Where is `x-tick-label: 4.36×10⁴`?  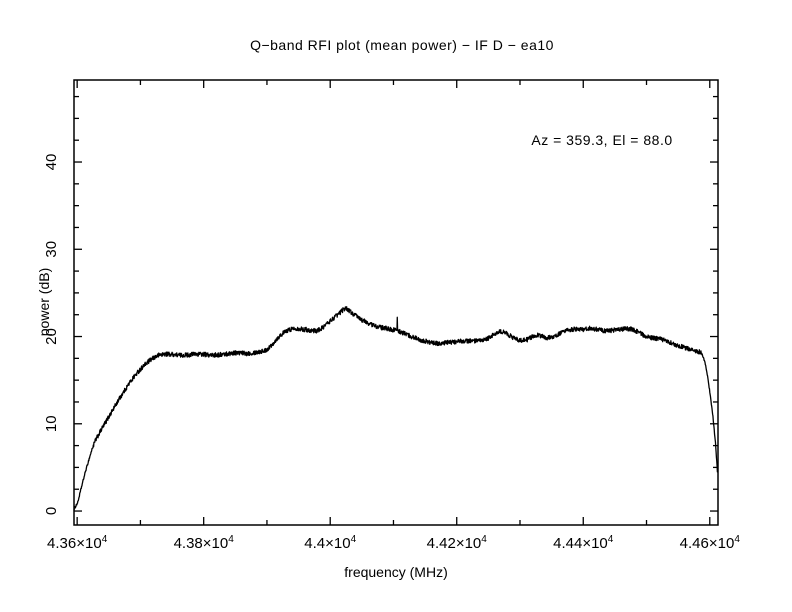 x-tick-label: 4.36×10⁴ is located at coordinates (77, 543).